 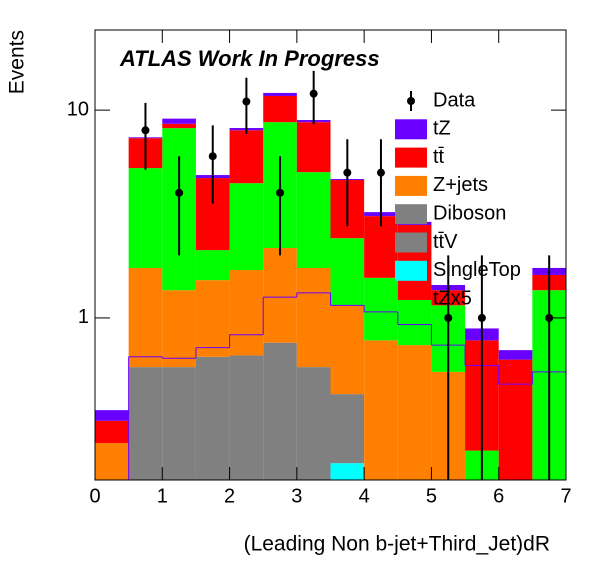 I want to click on x-tick-label: 0, so click(x=94, y=496).